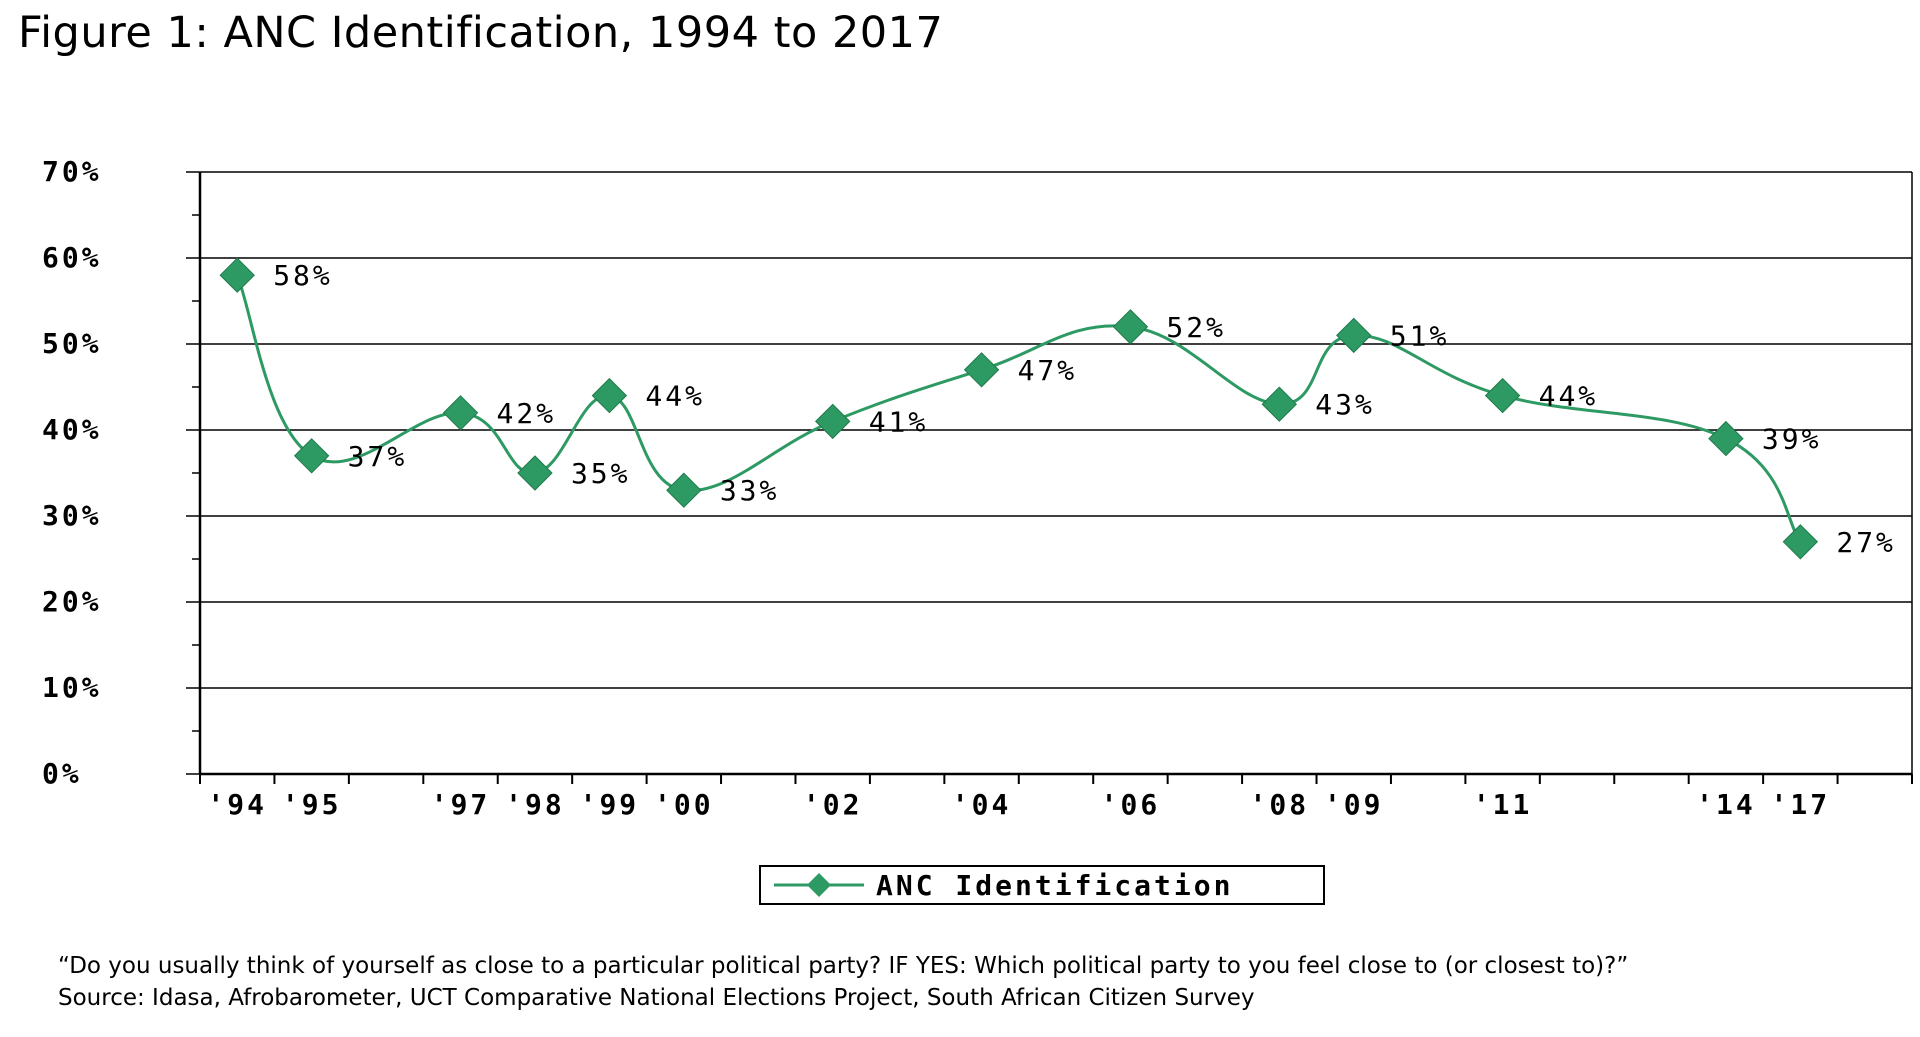 The width and height of the screenshot is (1920, 1037). I want to click on data-label: 41%, so click(899, 421).